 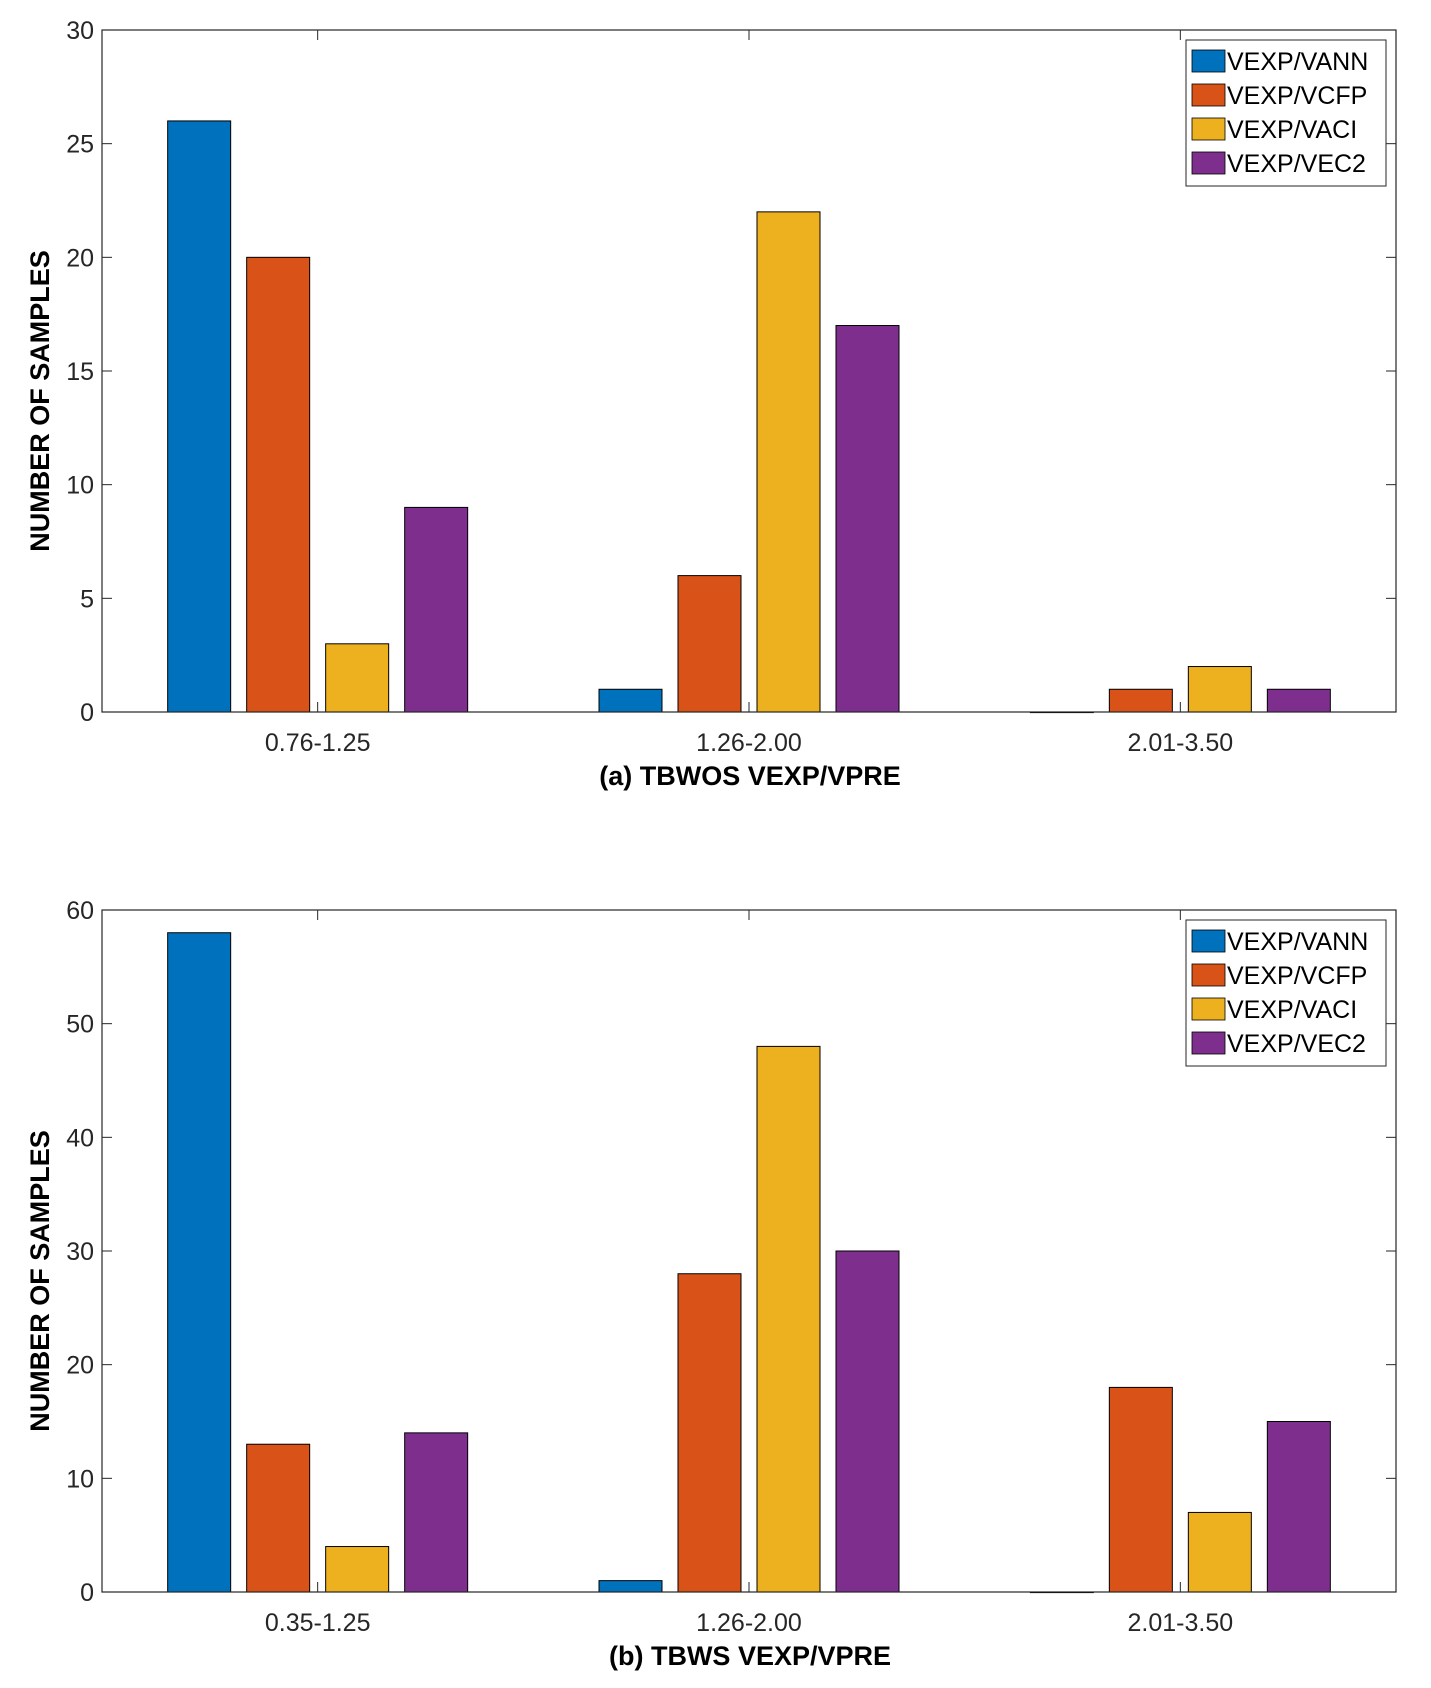 What do you see at coordinates (80, 1025) in the screenshot?
I see `y-tick-label: 50` at bounding box center [80, 1025].